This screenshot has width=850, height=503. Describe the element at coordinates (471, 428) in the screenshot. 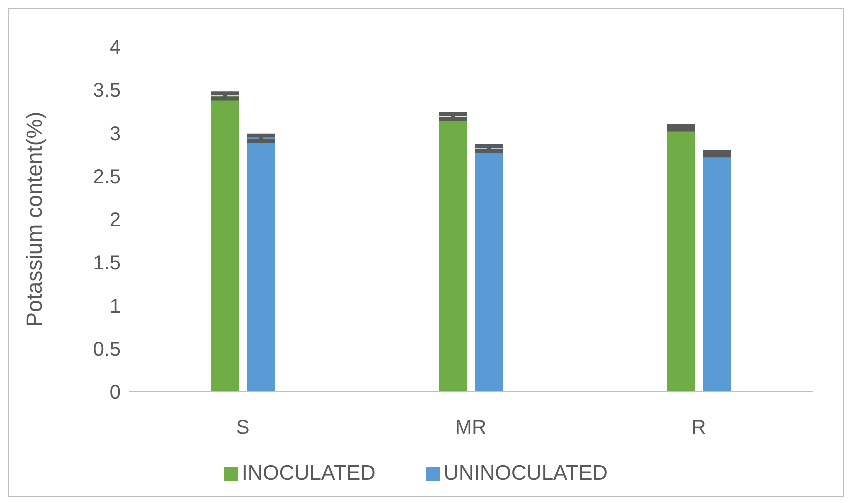

I see `x-tick-label: MR` at that location.